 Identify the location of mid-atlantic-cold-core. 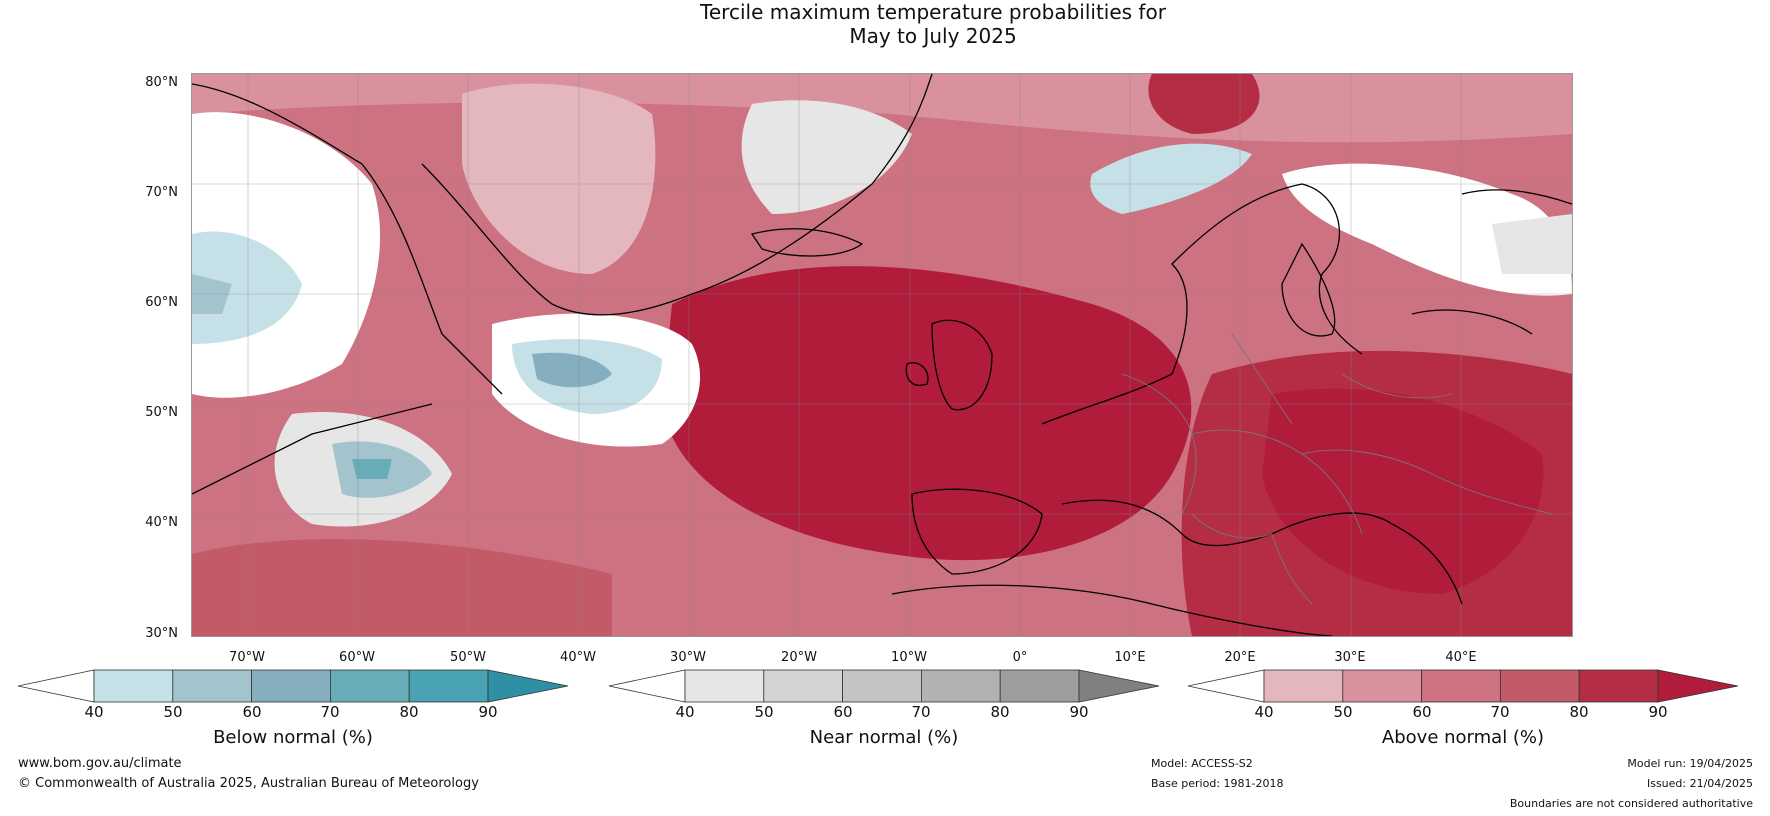
(572, 370).